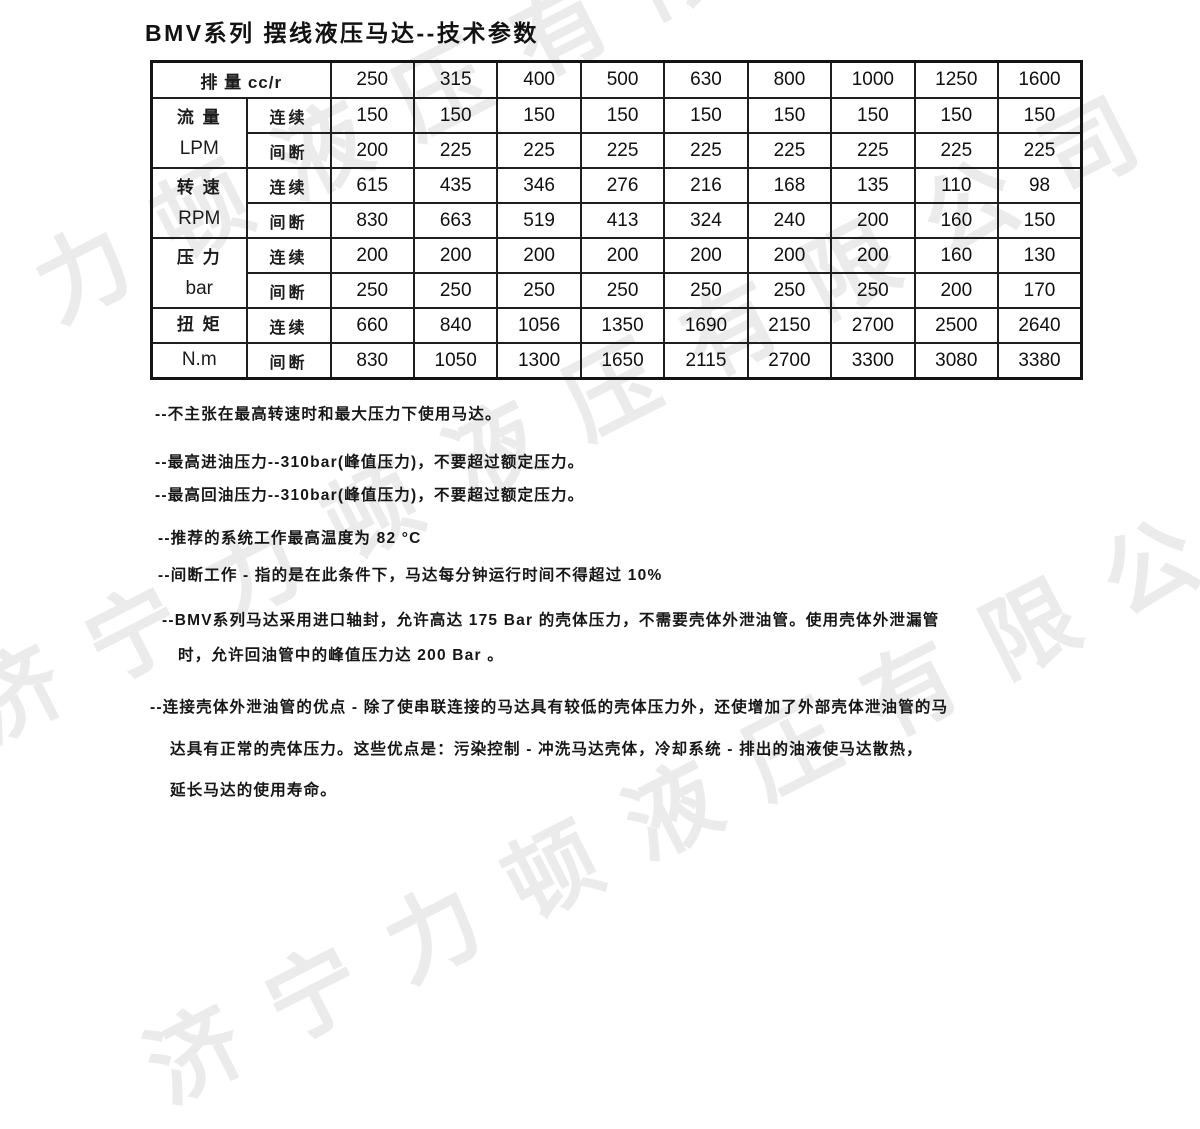  What do you see at coordinates (410, 575) in the screenshot?
I see `note-line: --间断工作 - 指的是在此条件下，马达每分钟运行时间不得超过 10%` at bounding box center [410, 575].